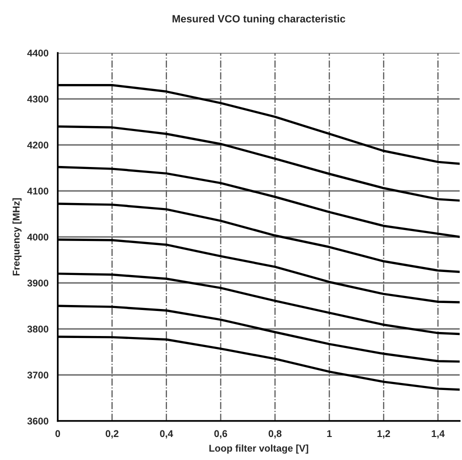  What do you see at coordinates (112, 434) in the screenshot?
I see `x-tick-label: 0,2` at bounding box center [112, 434].